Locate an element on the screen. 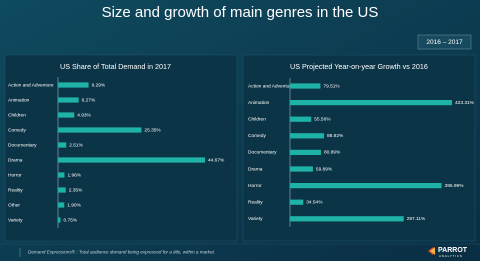 The image size is (480, 266). value-label: 9.29% is located at coordinates (99, 85).